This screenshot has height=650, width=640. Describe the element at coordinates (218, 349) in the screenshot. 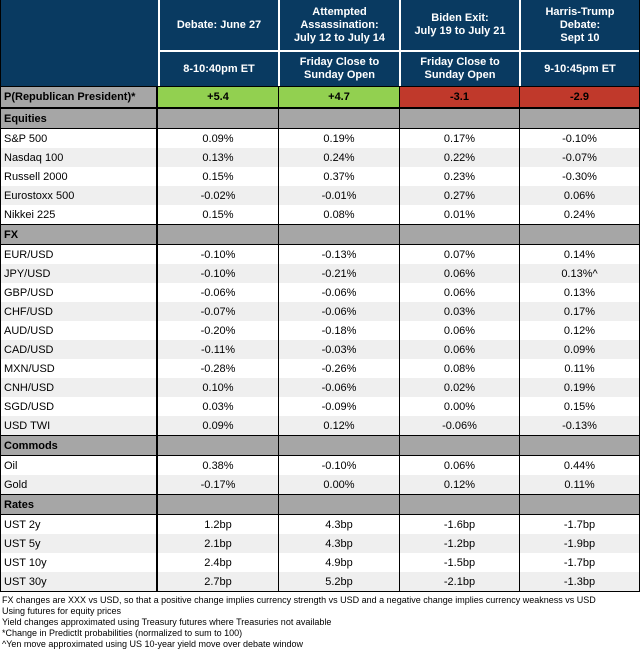

I see `value-cell: -0.11%` at that location.